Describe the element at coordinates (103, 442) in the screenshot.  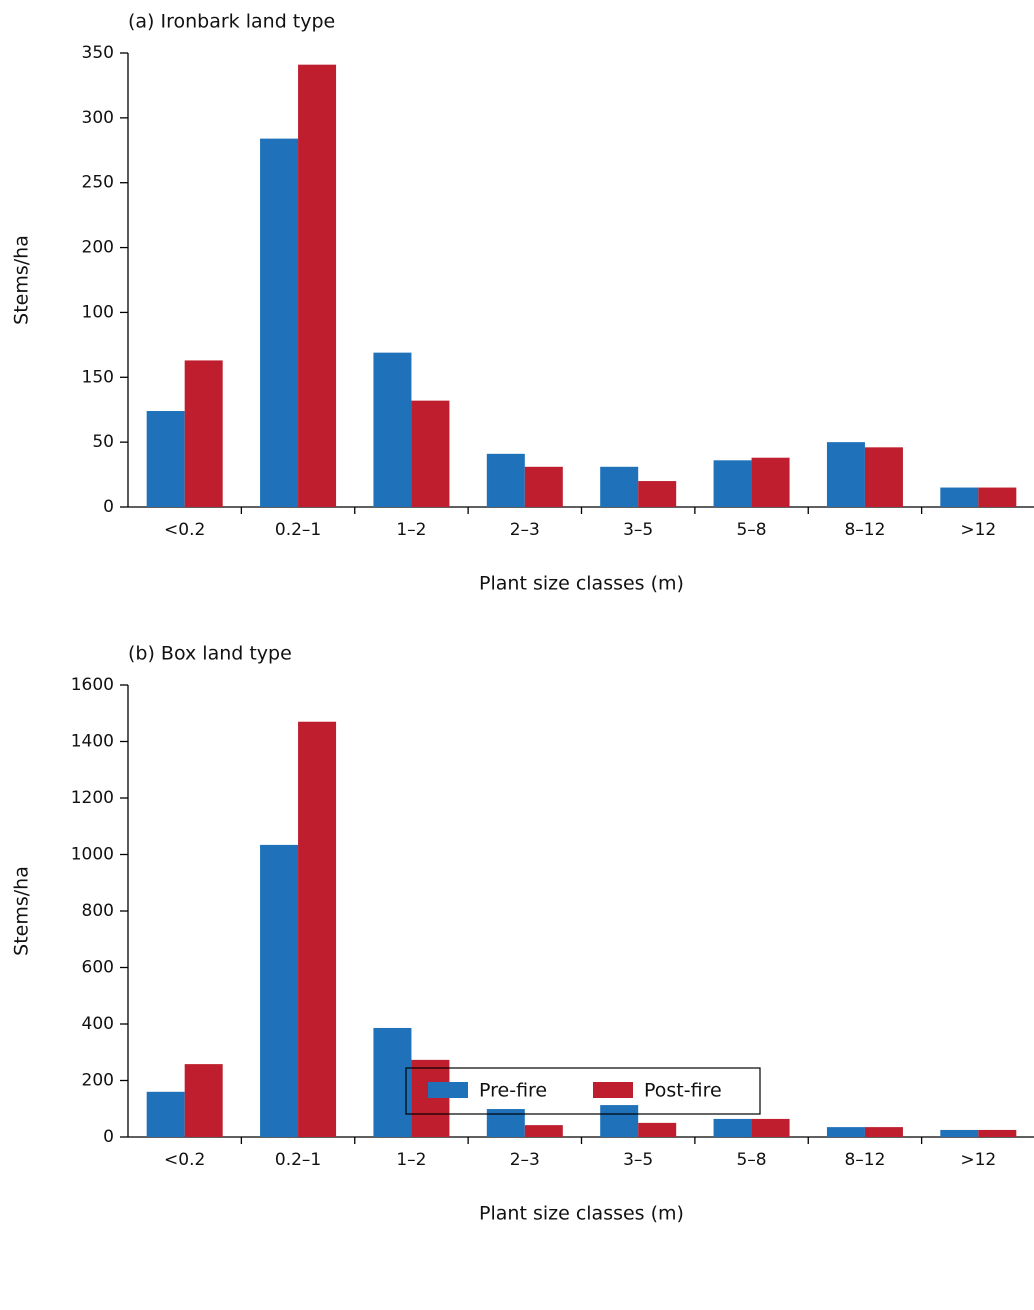
I see `y-tick-label: 50` at that location.